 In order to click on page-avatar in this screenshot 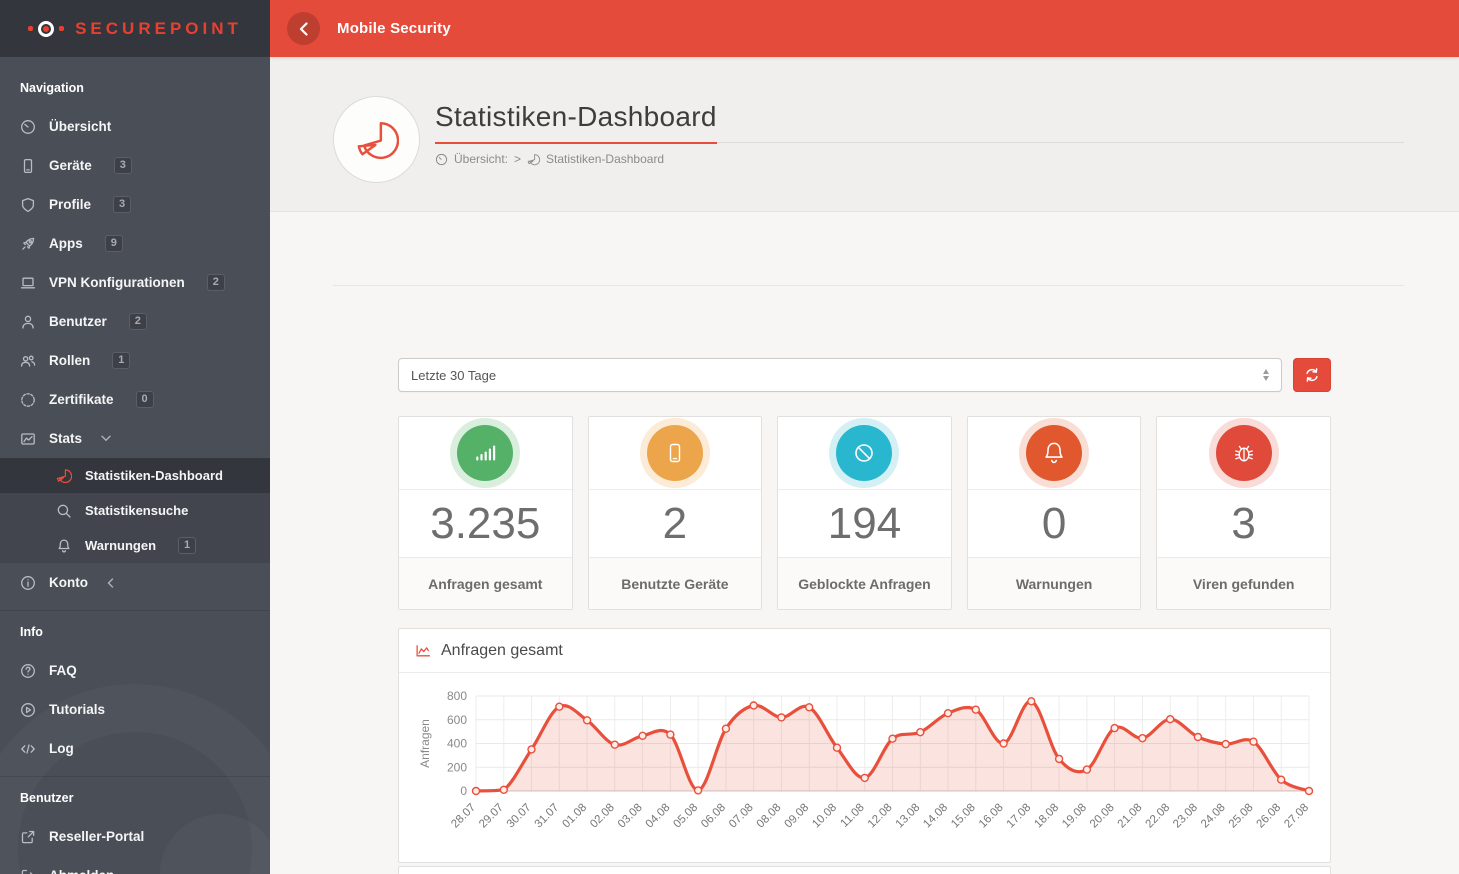, I will do `click(376, 139)`.